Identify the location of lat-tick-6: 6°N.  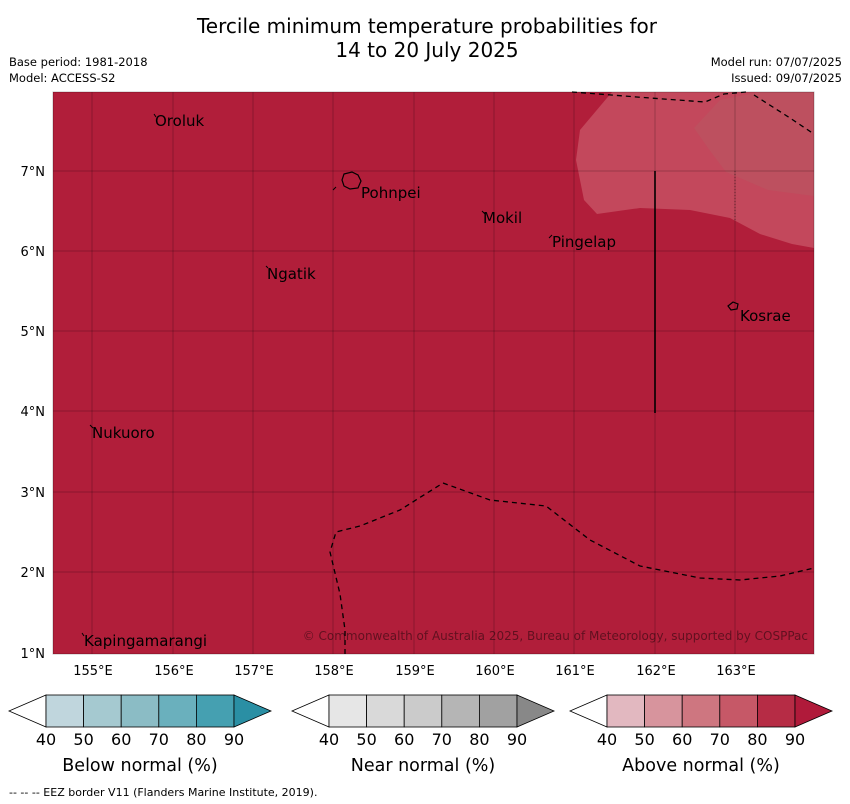
(33, 252).